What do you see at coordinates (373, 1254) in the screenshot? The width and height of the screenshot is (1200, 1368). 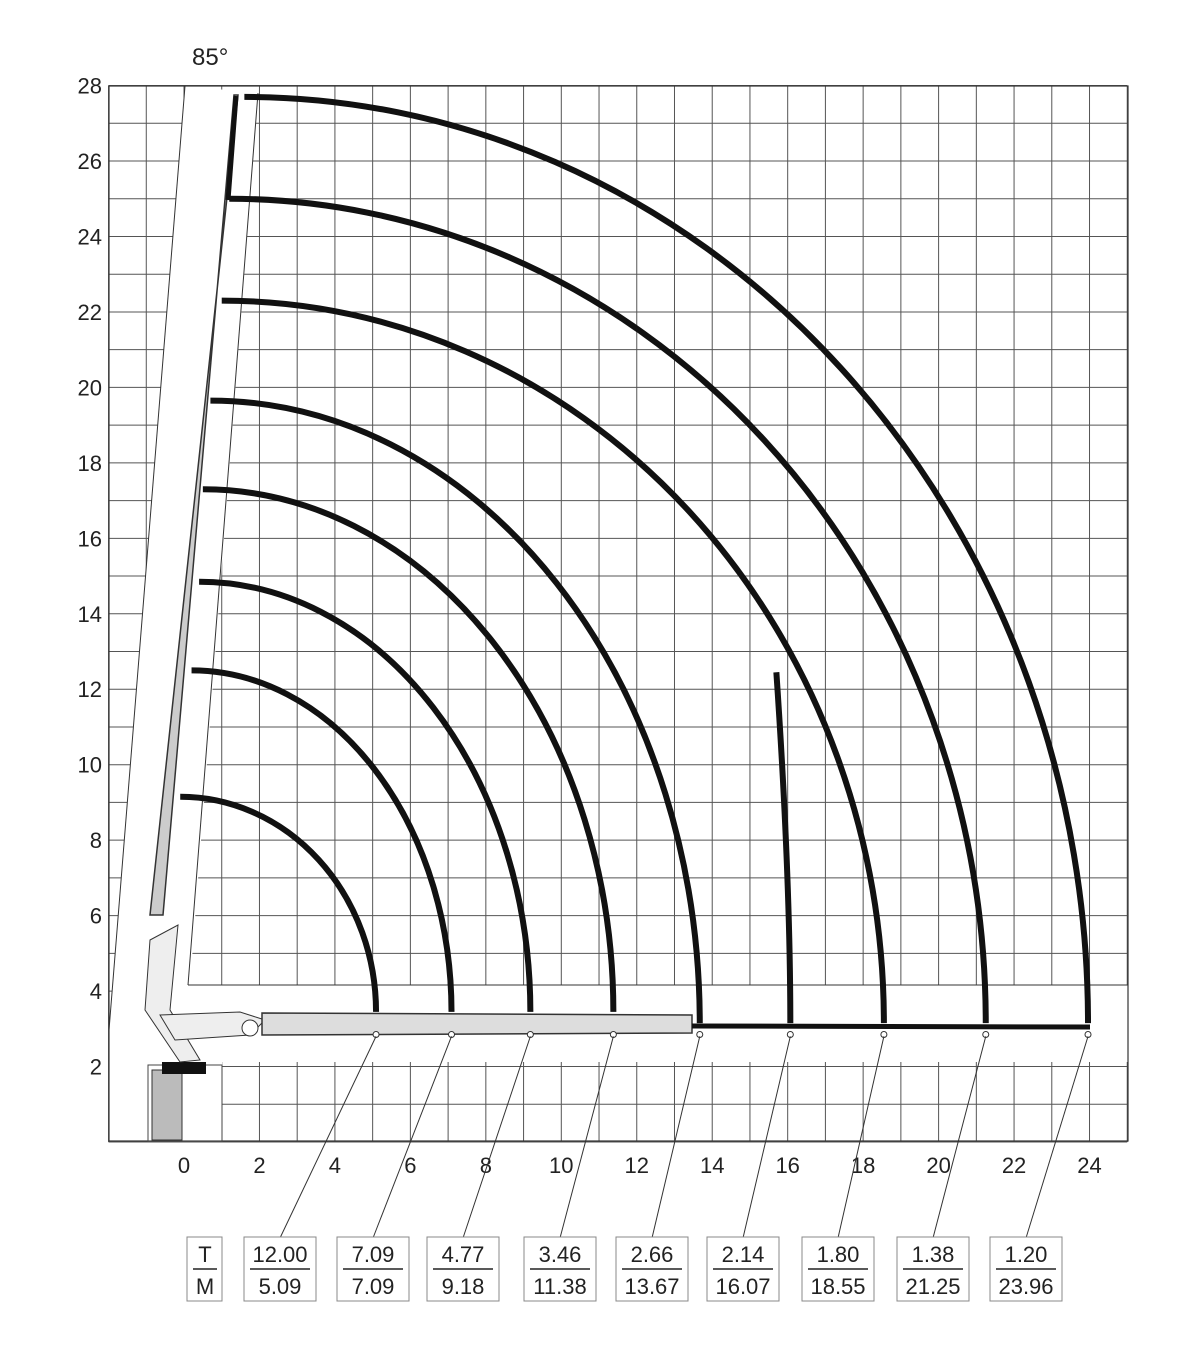 I see `load-value: 7.09` at bounding box center [373, 1254].